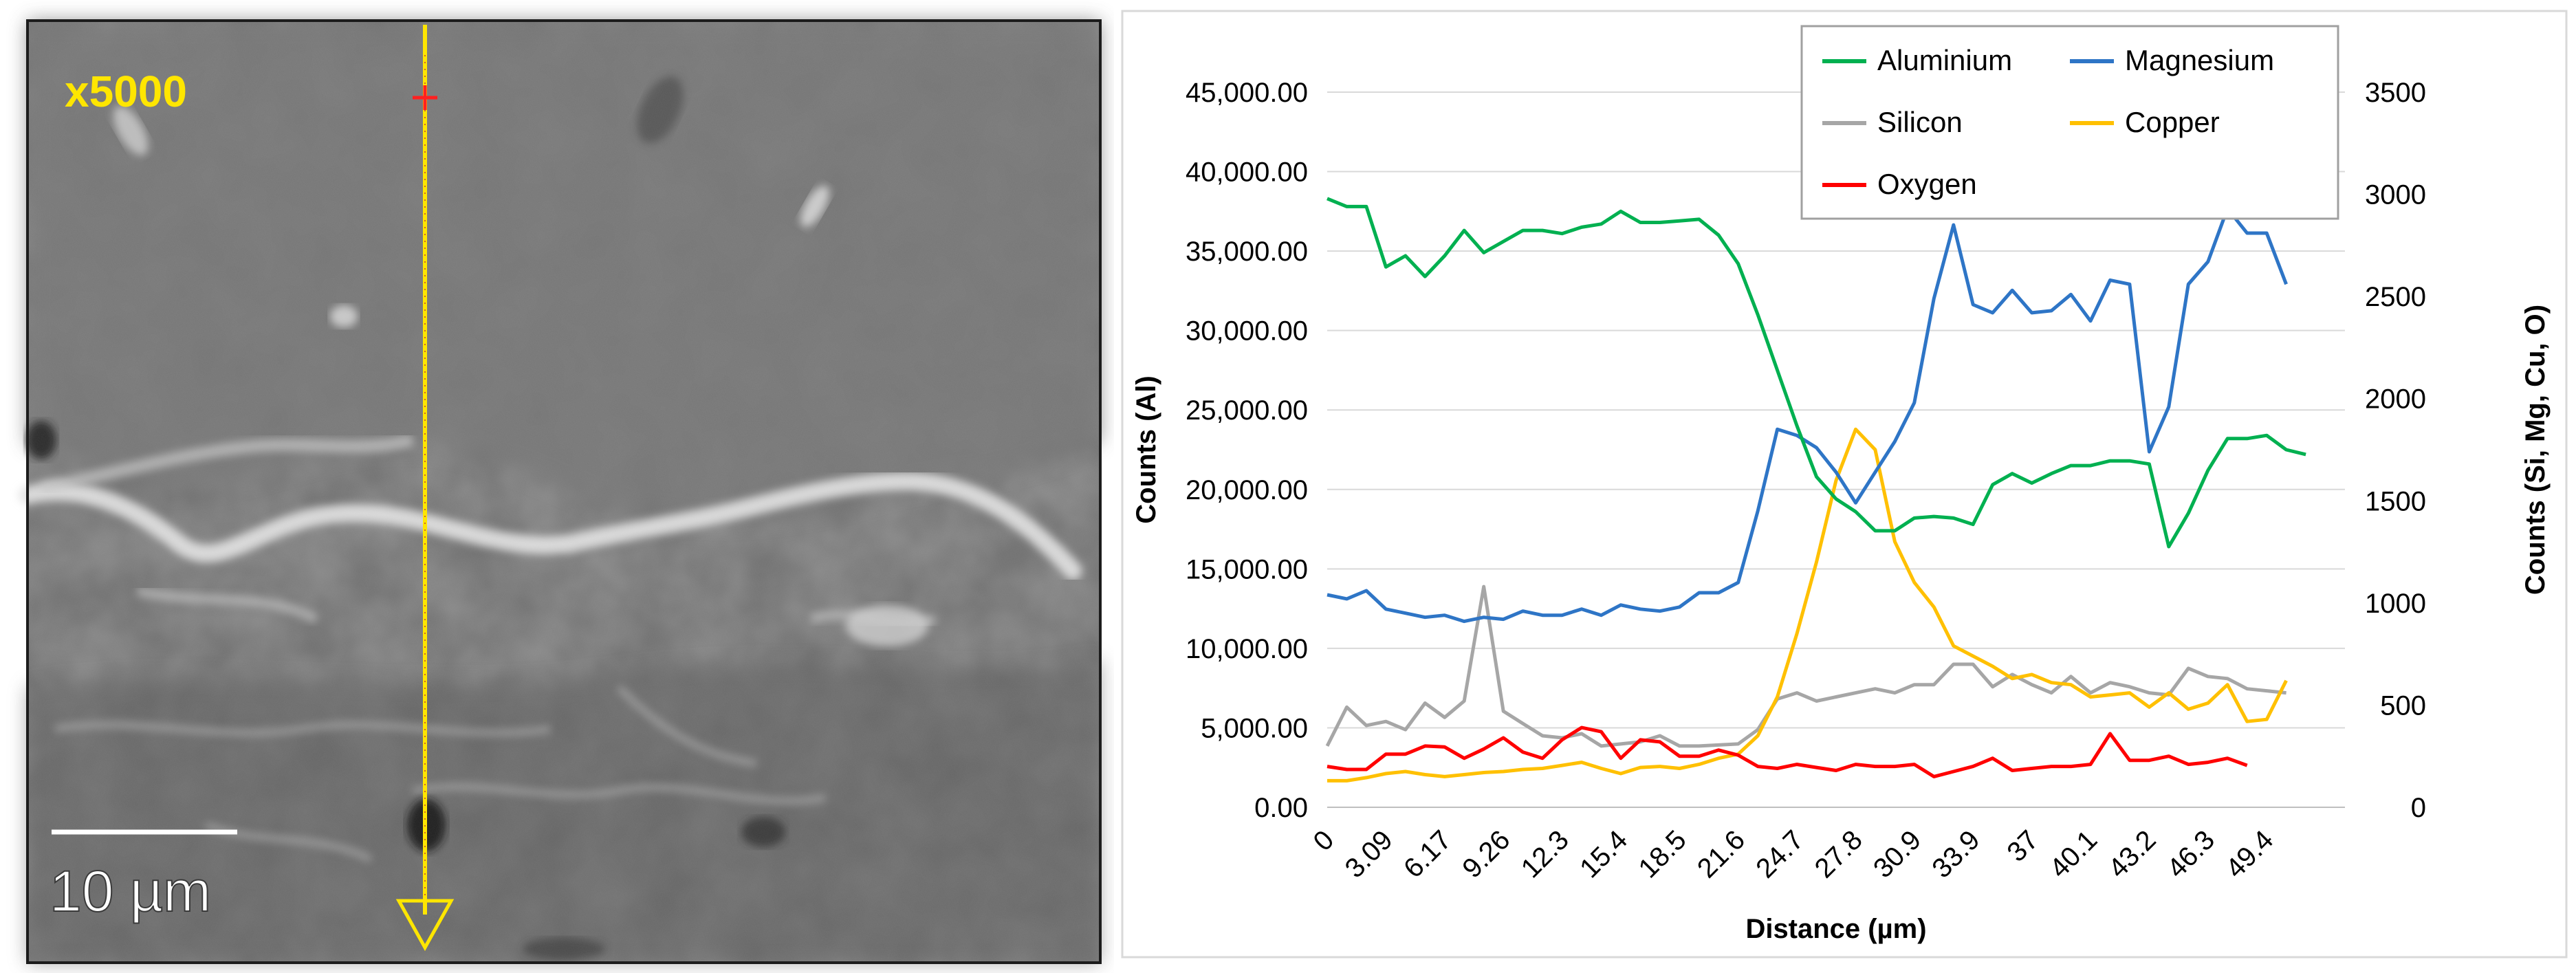  What do you see at coordinates (1254, 728) in the screenshot?
I see `left-tick-label: 5,000.00` at bounding box center [1254, 728].